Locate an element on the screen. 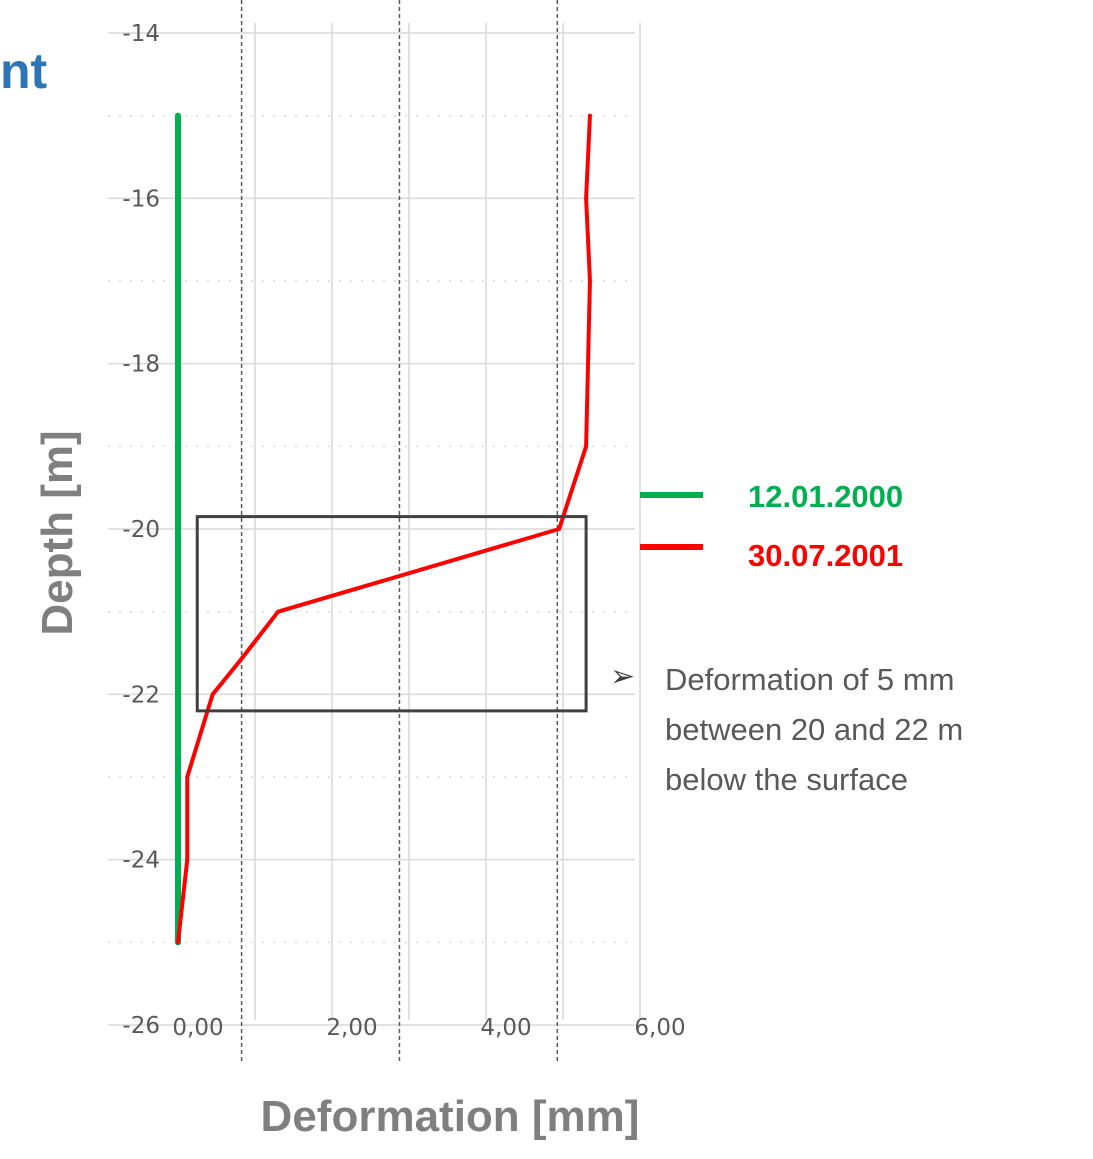  highlight-box is located at coordinates (391, 614).